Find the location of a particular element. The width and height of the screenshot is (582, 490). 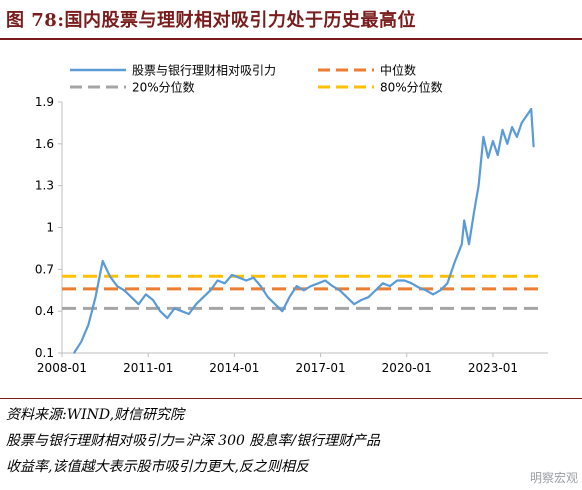

reference-lines is located at coordinates (300, 292).